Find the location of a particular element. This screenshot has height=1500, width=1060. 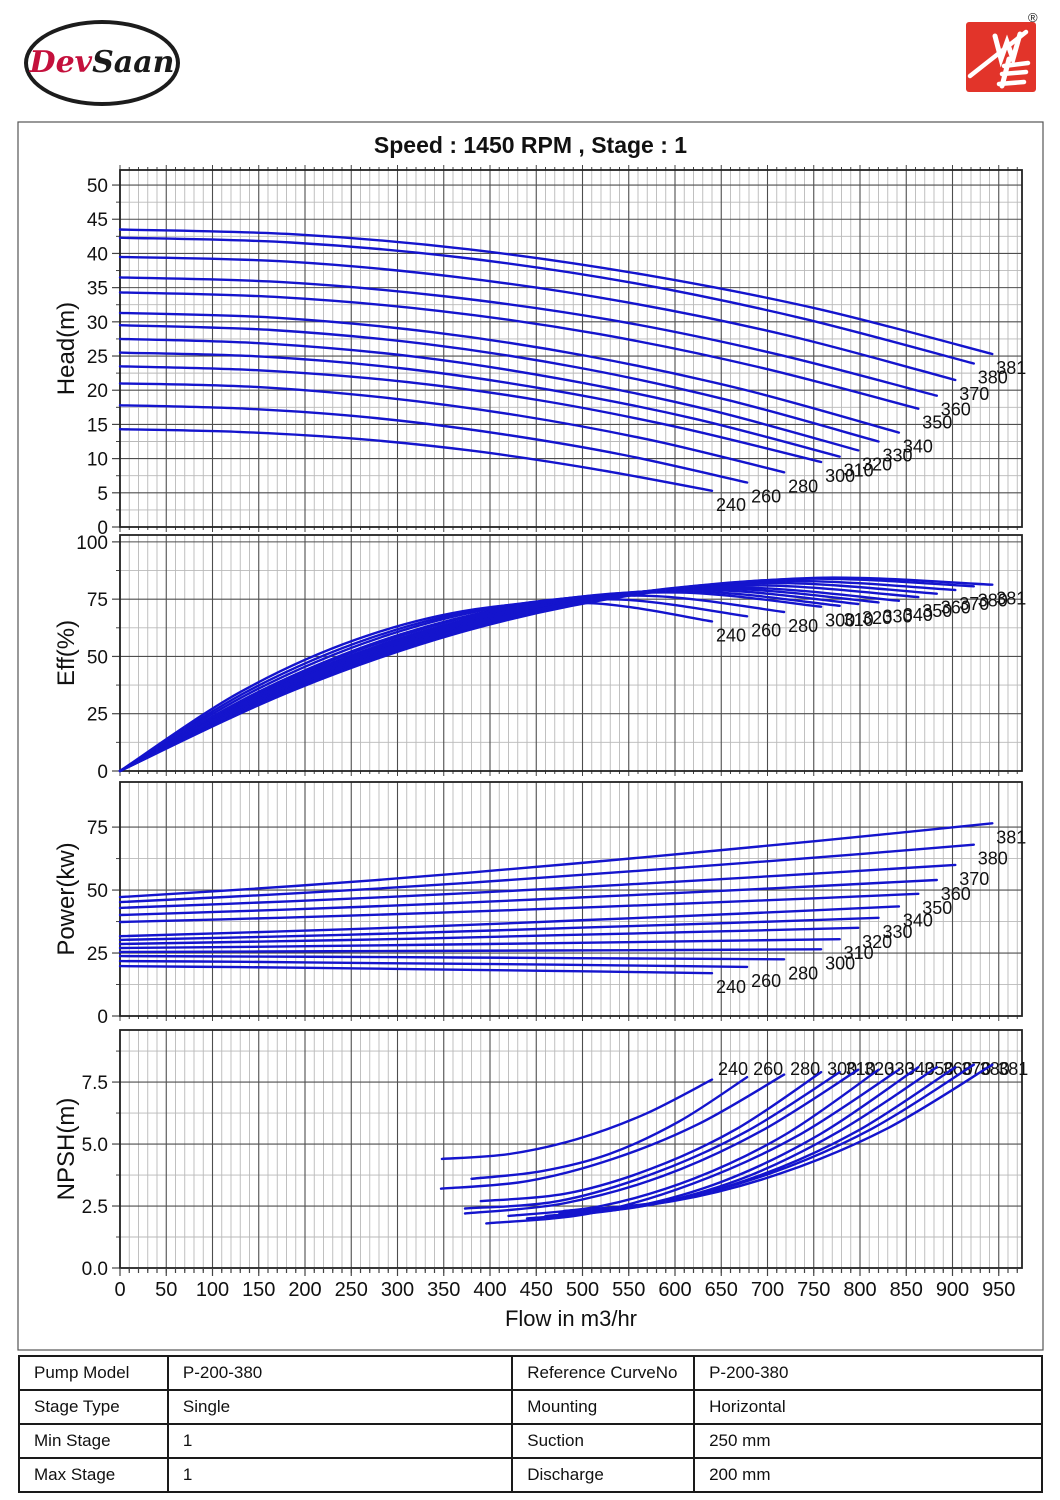

x-tick-label: 450 is located at coordinates (536, 1290).